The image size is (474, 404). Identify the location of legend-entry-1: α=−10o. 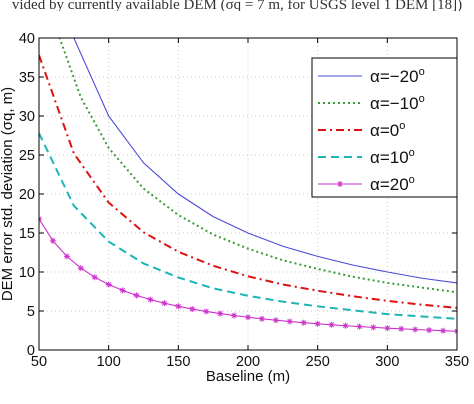
(397, 103).